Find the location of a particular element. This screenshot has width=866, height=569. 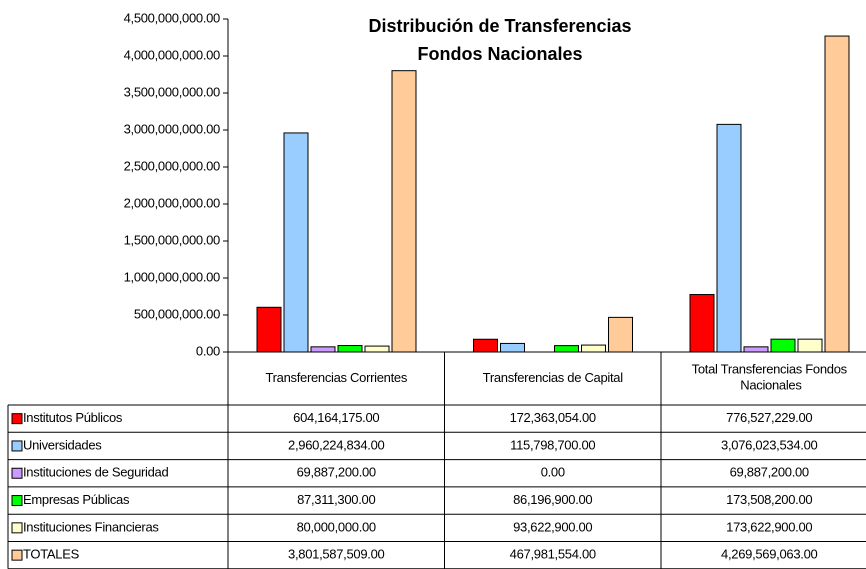

category-label: Transferencias Corrientes is located at coordinates (336, 377).